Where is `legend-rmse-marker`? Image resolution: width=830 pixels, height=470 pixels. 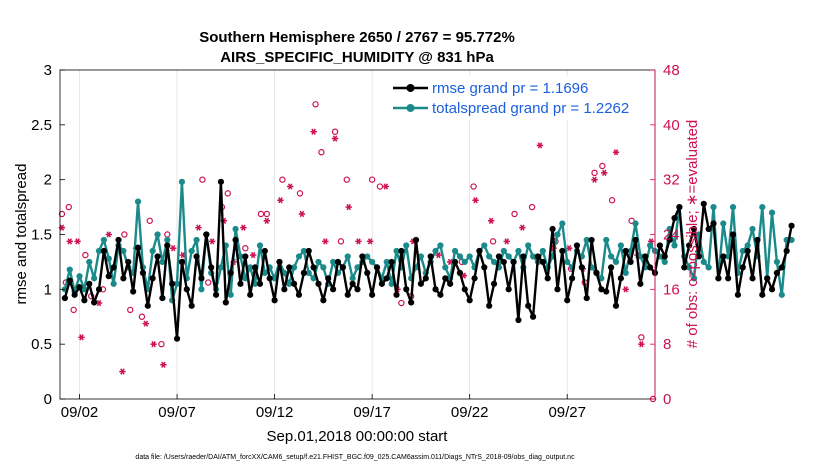 legend-rmse-marker is located at coordinates (410, 88).